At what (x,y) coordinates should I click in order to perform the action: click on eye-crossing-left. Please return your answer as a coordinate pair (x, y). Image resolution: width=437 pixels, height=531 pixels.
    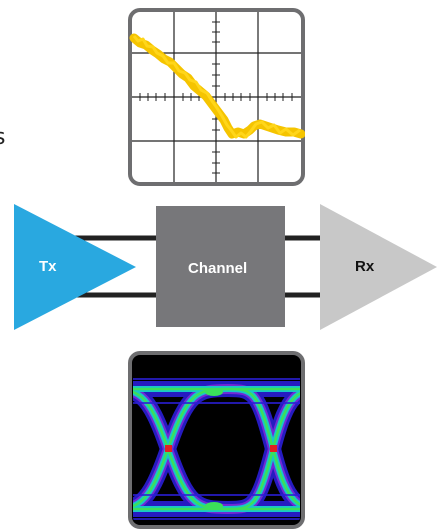
    Looking at the image, I should click on (168, 448).